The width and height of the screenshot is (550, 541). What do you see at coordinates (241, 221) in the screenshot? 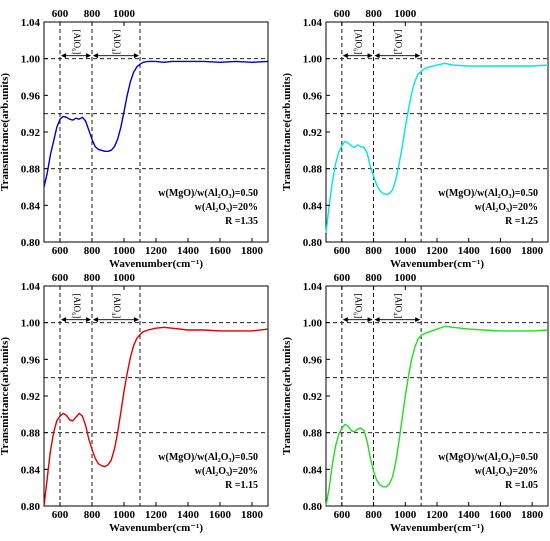
I see `annotation-text: R =1.35` at bounding box center [241, 221].